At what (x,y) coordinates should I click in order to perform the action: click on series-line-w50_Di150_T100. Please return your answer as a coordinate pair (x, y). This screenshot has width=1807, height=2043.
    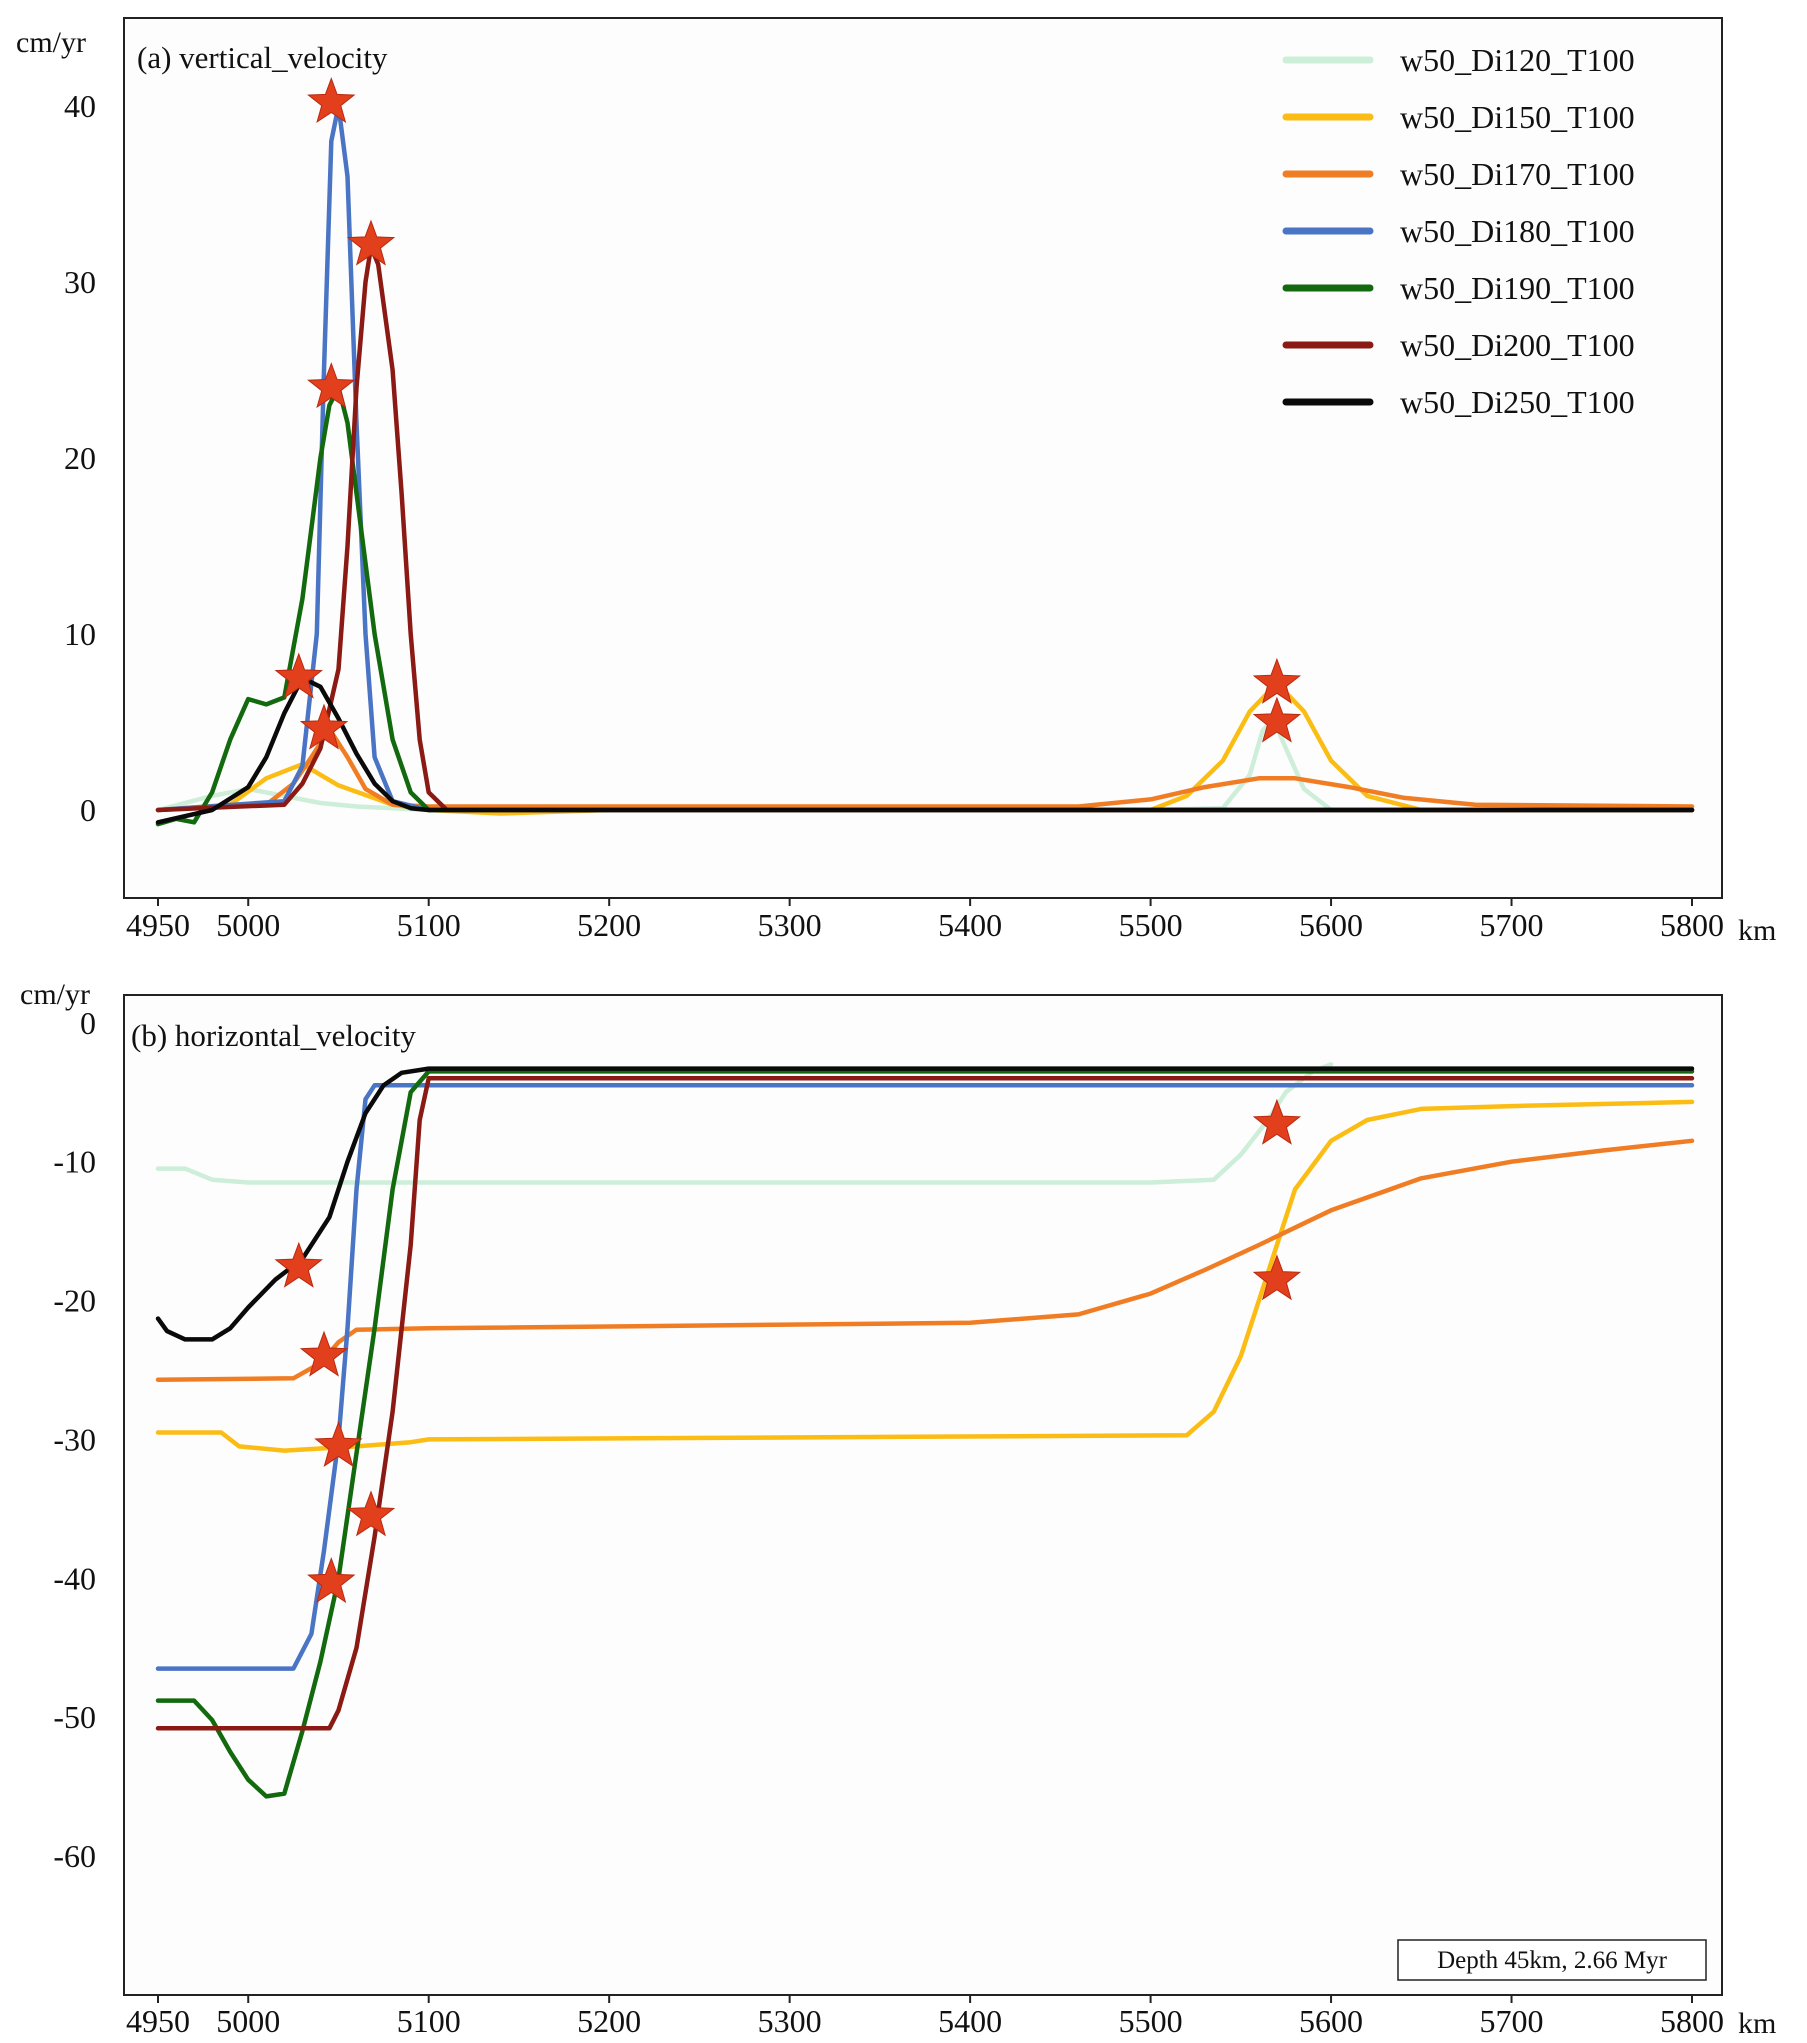
    Looking at the image, I should click on (925, 1276).